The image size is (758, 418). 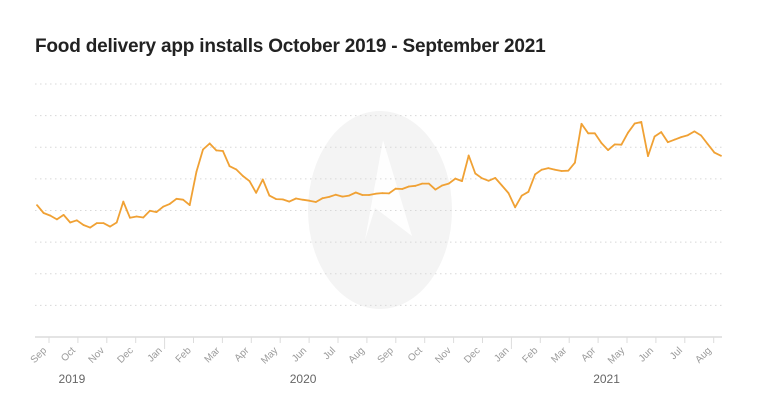 I want to click on x-tick-label: Apr, so click(x=242, y=354).